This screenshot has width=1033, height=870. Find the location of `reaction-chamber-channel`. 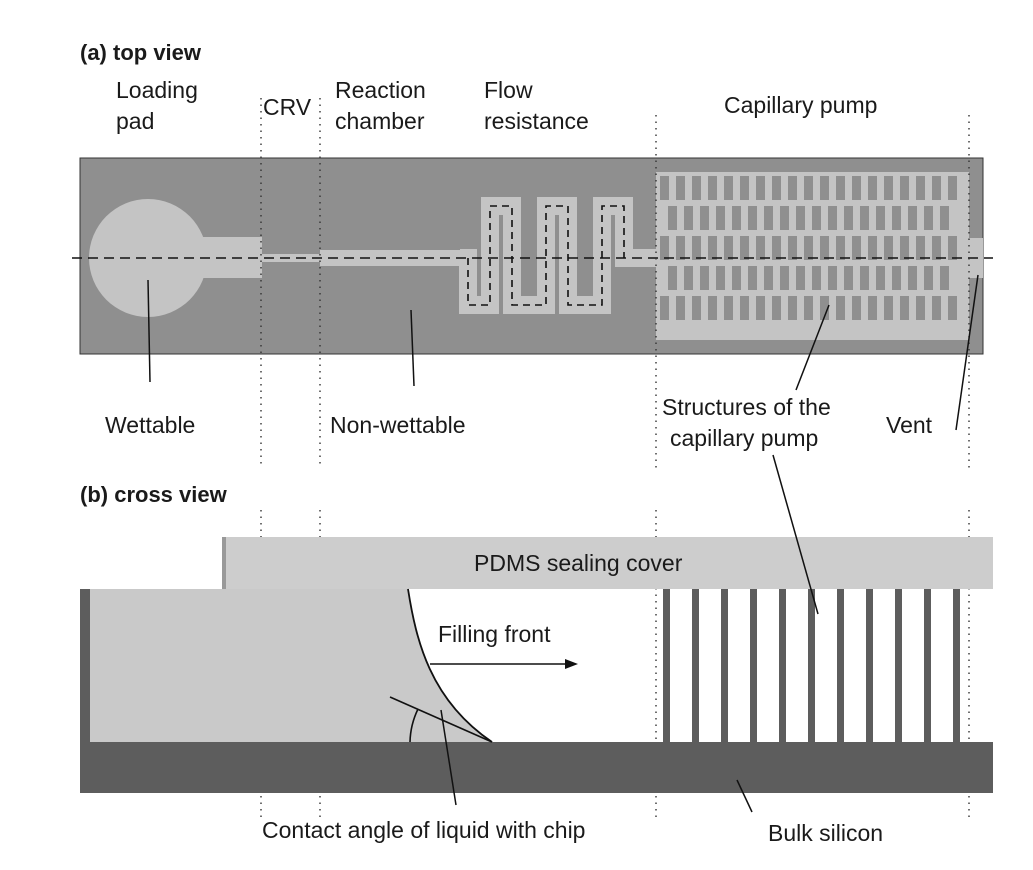

reaction-chamber-channel is located at coordinates (390, 258).